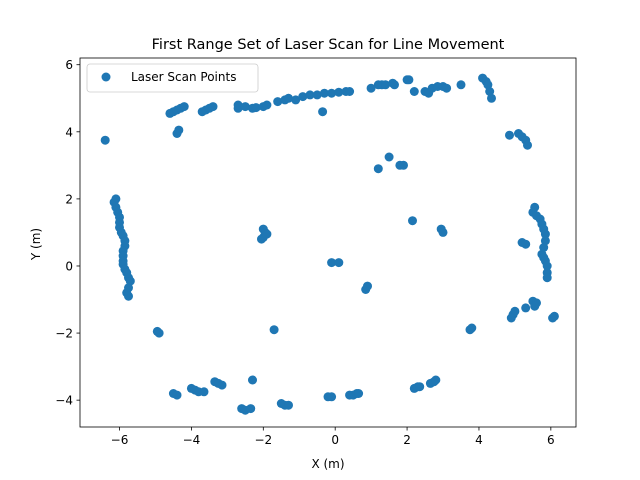  Describe the element at coordinates (36, 244) in the screenshot. I see `y-axis-label: Y (m)` at that location.